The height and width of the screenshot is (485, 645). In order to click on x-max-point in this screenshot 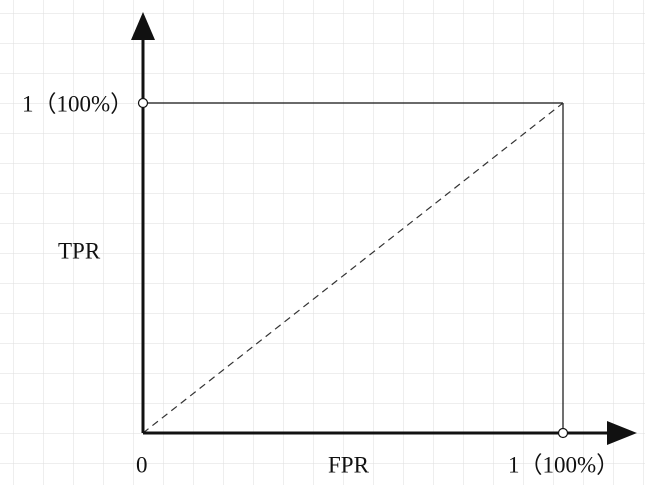, I will do `click(563, 433)`.